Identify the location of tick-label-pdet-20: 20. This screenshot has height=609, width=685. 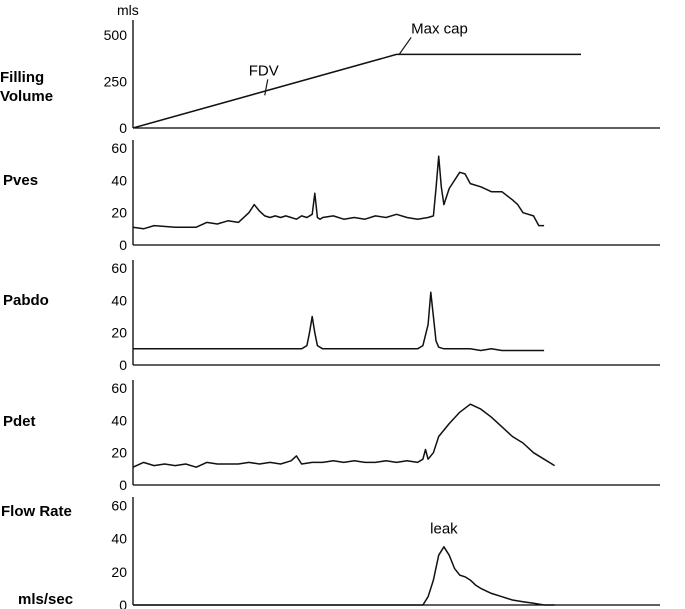
(119, 453).